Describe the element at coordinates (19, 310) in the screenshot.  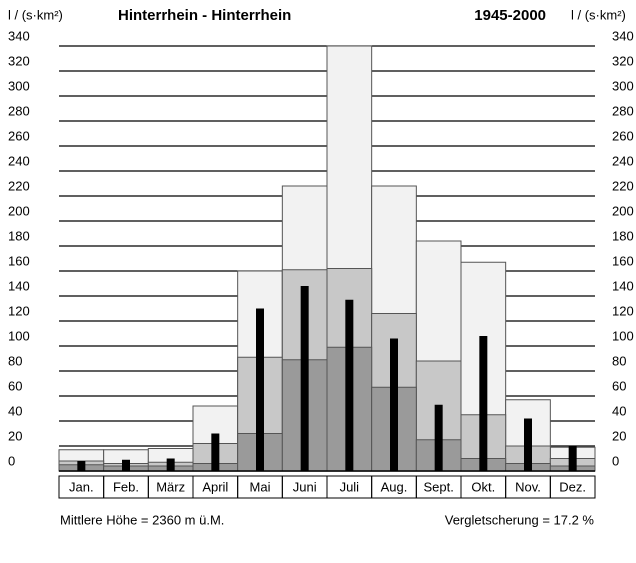
I see `y-tick-label: 120` at that location.